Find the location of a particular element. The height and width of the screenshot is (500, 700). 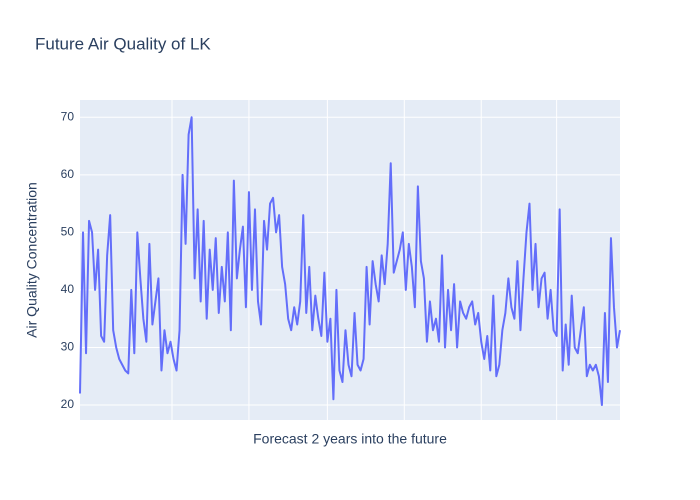

y-tick-label: 30 is located at coordinates (68, 347).